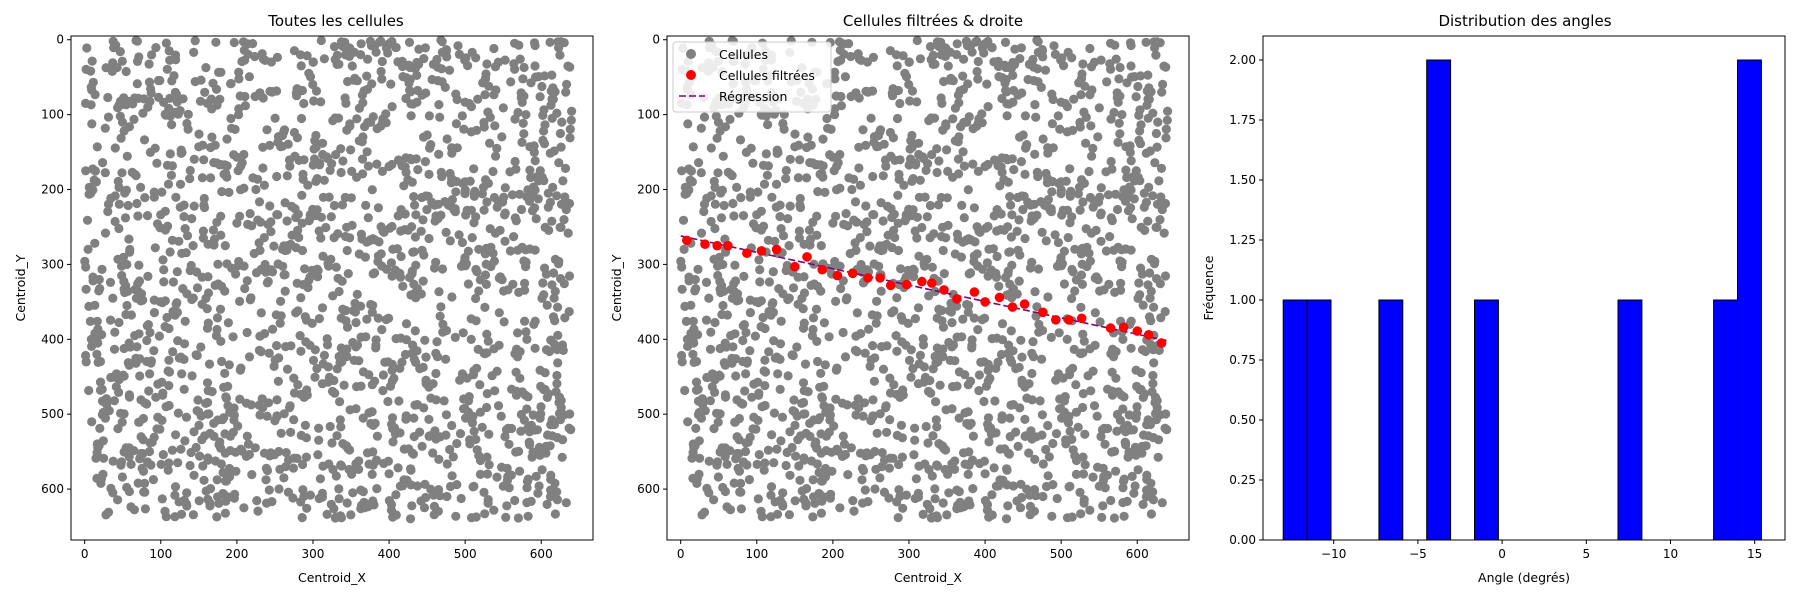 Image resolution: width=1800 pixels, height=600 pixels. I want to click on y-tick-label: 100, so click(648, 115).